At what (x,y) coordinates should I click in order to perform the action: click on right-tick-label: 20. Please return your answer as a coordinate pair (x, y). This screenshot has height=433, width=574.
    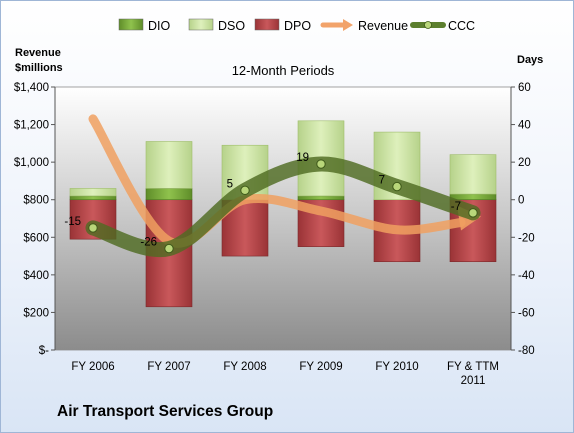
    Looking at the image, I should click on (524, 163).